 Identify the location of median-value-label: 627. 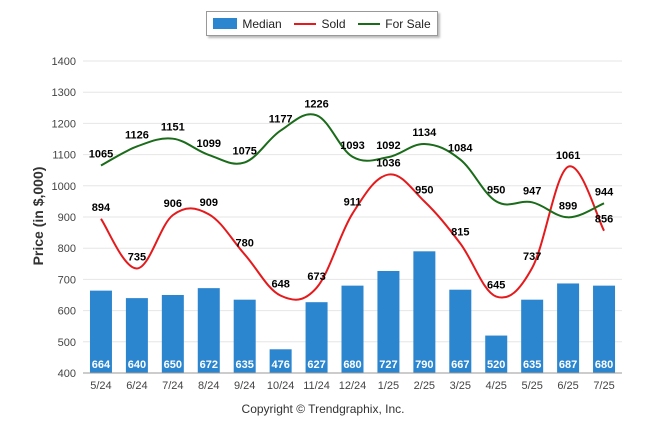
(316, 365).